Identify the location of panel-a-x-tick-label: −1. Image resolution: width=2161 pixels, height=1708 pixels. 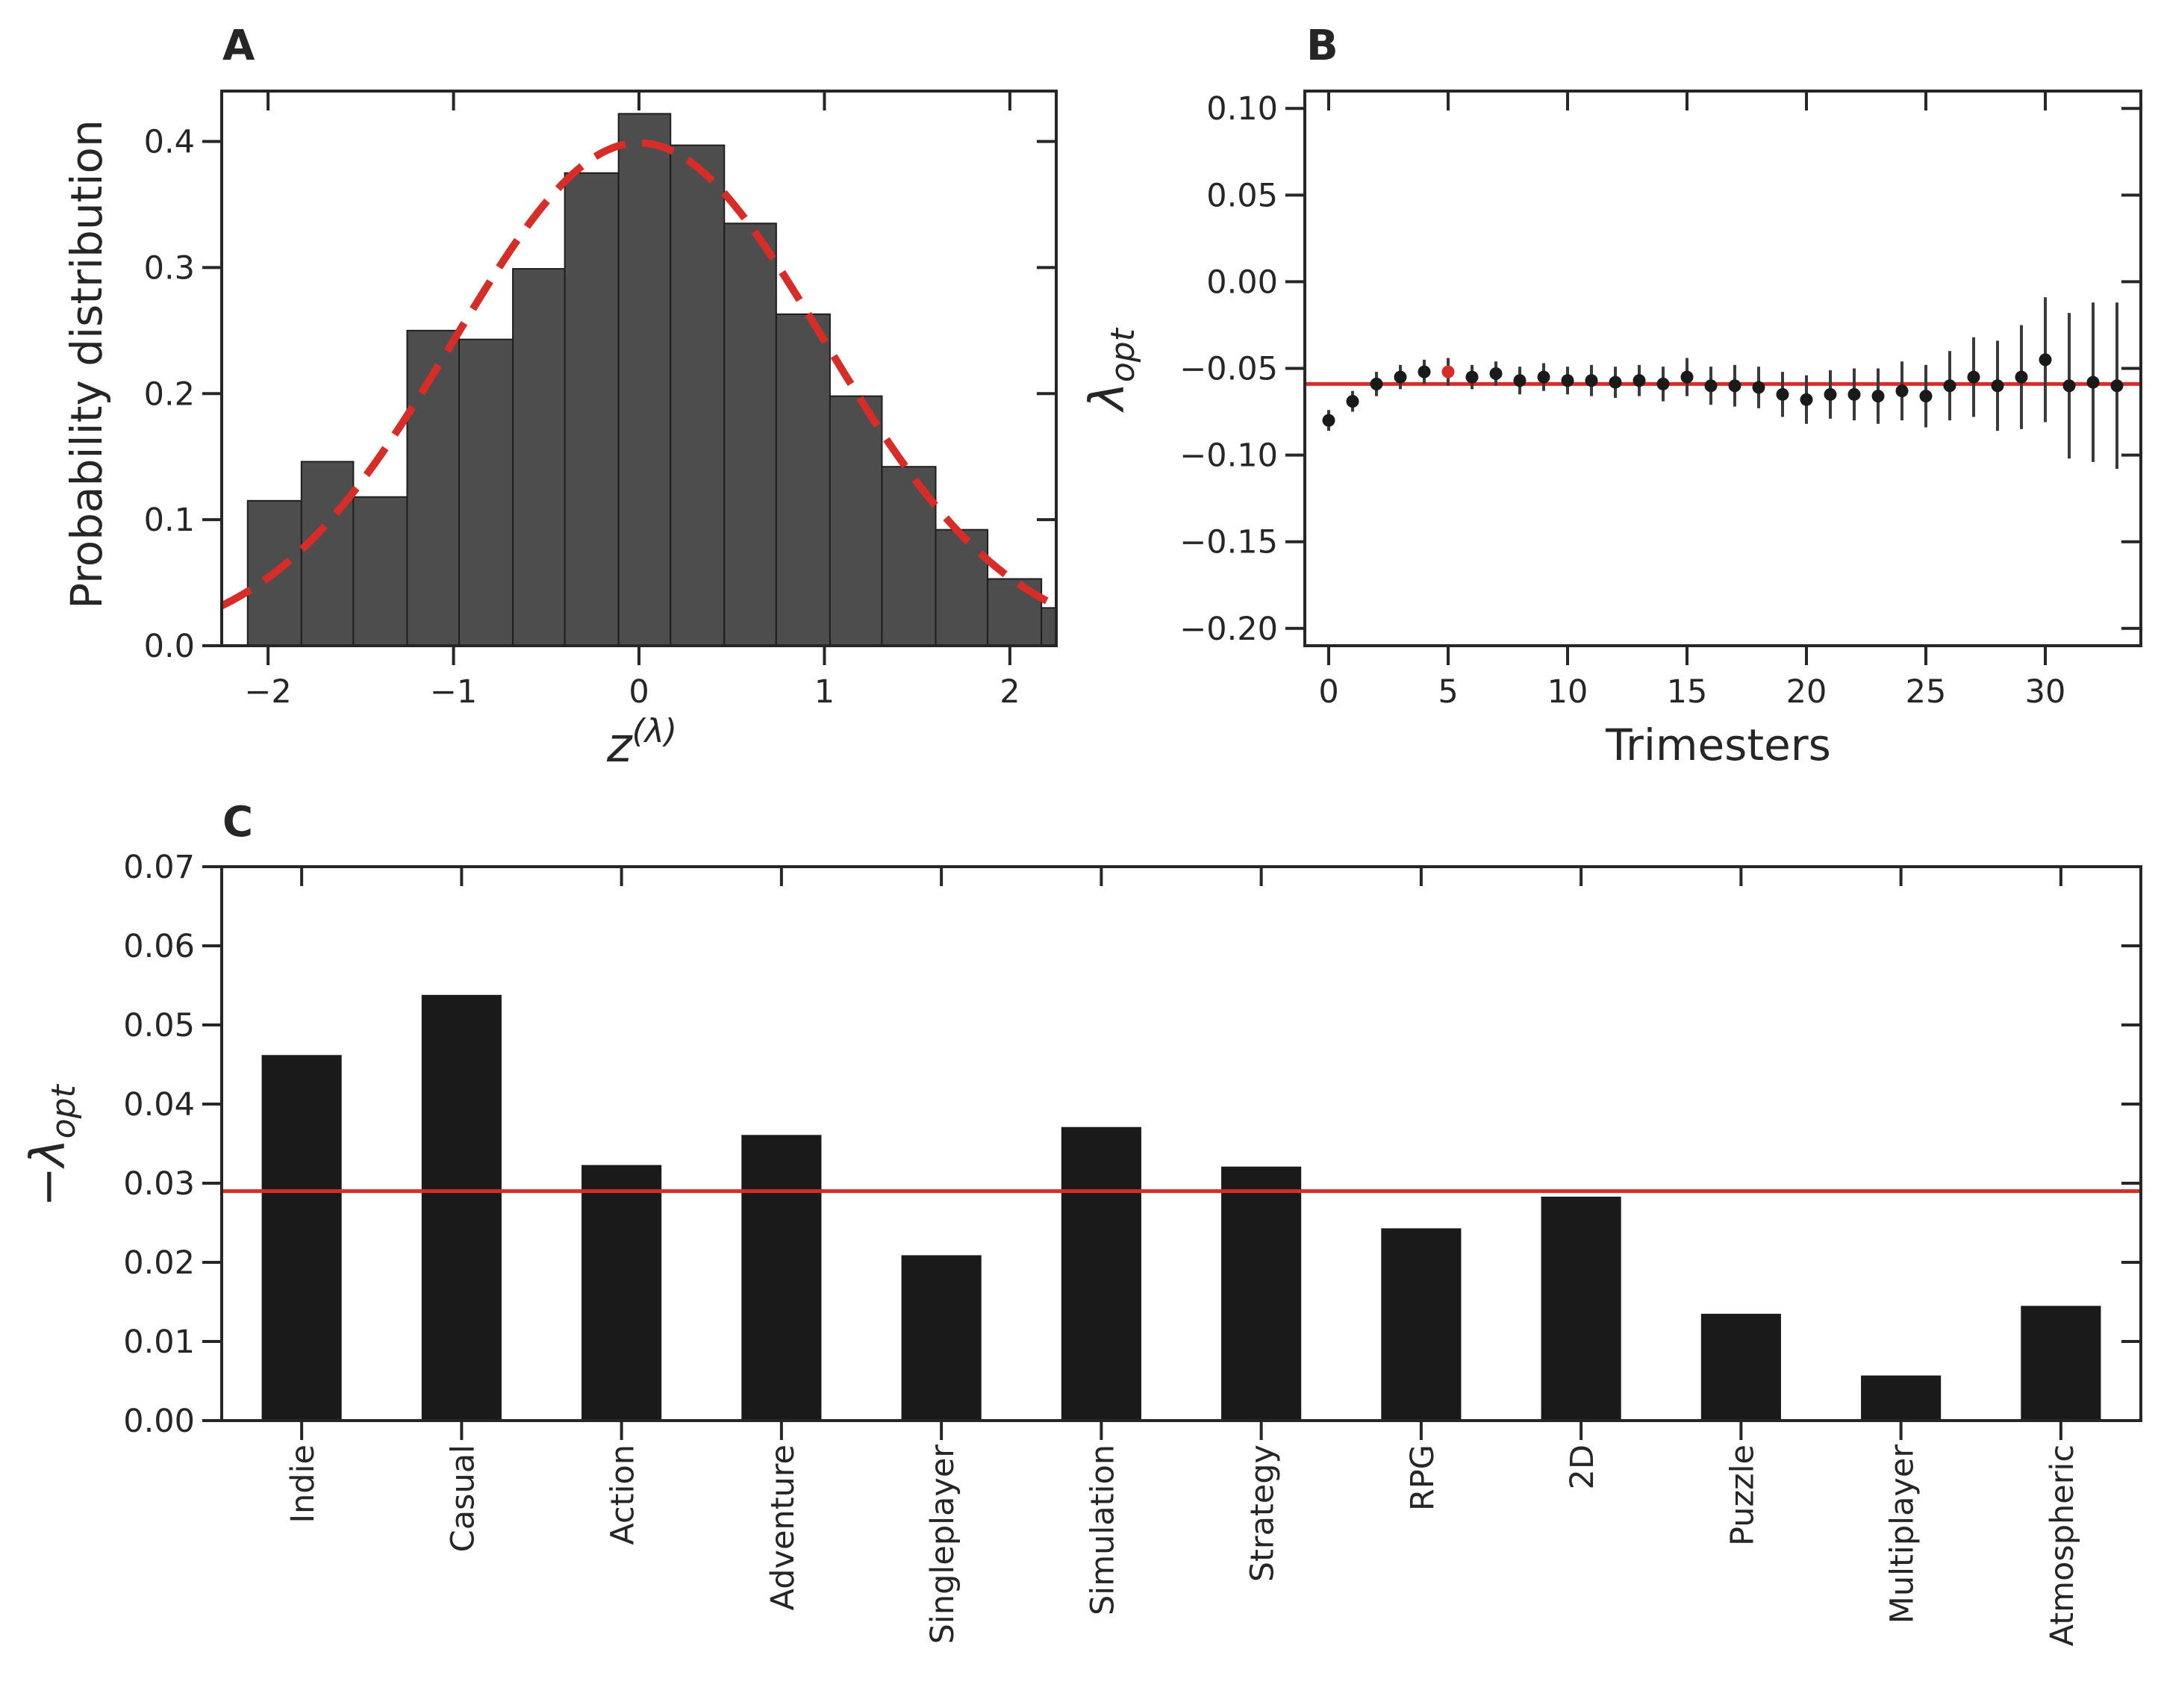
(453, 692).